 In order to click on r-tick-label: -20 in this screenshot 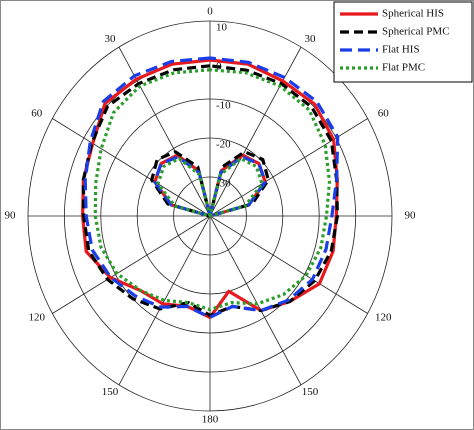, I will do `click(223, 145)`.